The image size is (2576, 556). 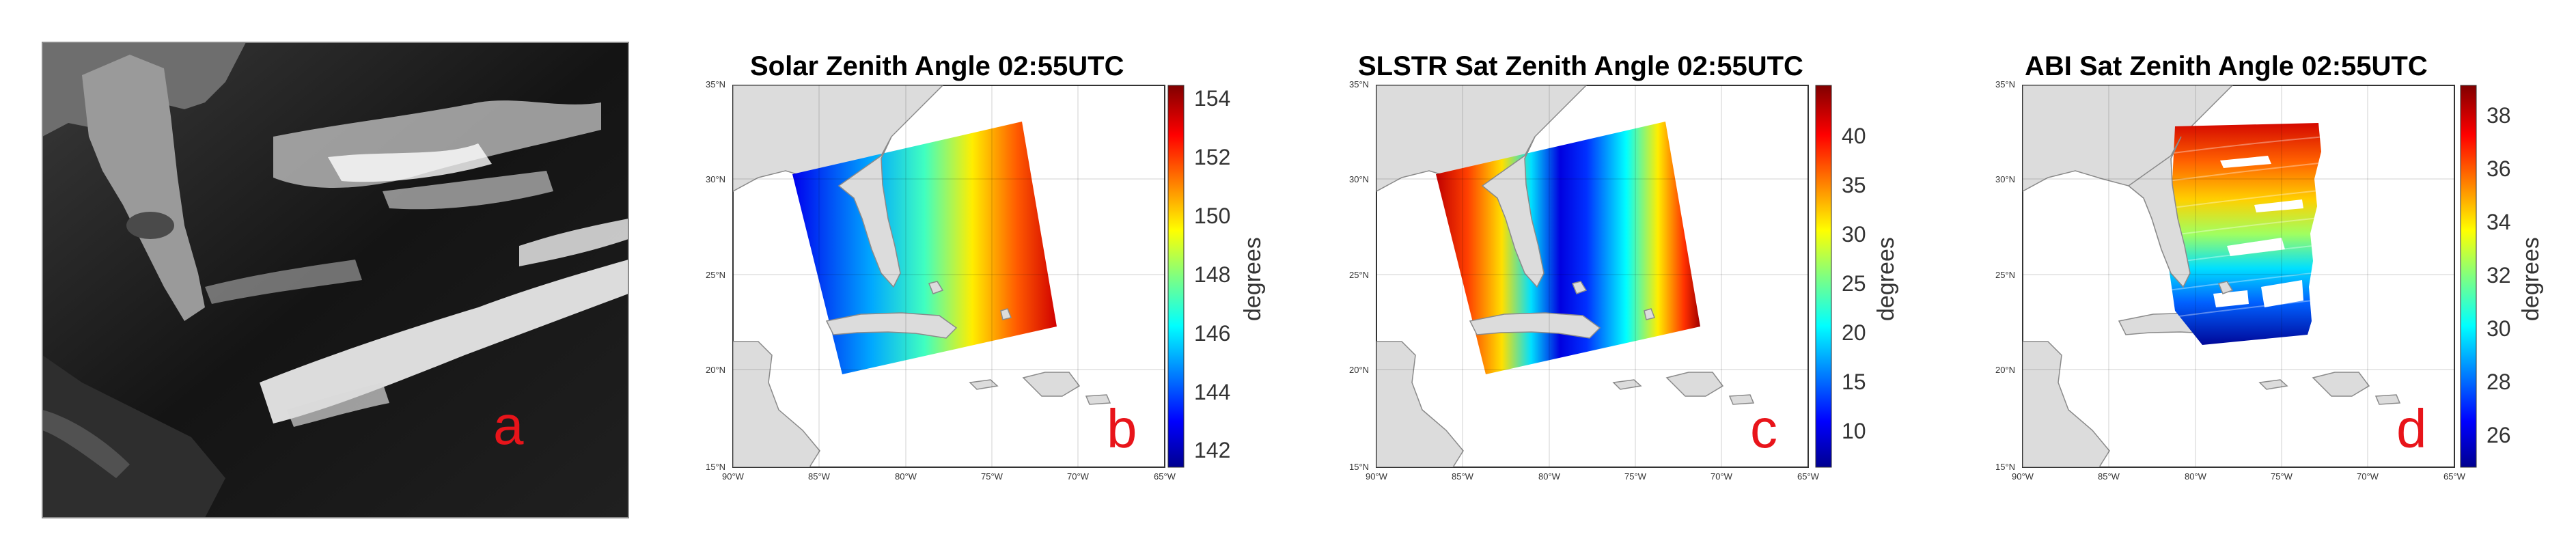 I want to click on colorbar-tick: 26, so click(x=2499, y=435).